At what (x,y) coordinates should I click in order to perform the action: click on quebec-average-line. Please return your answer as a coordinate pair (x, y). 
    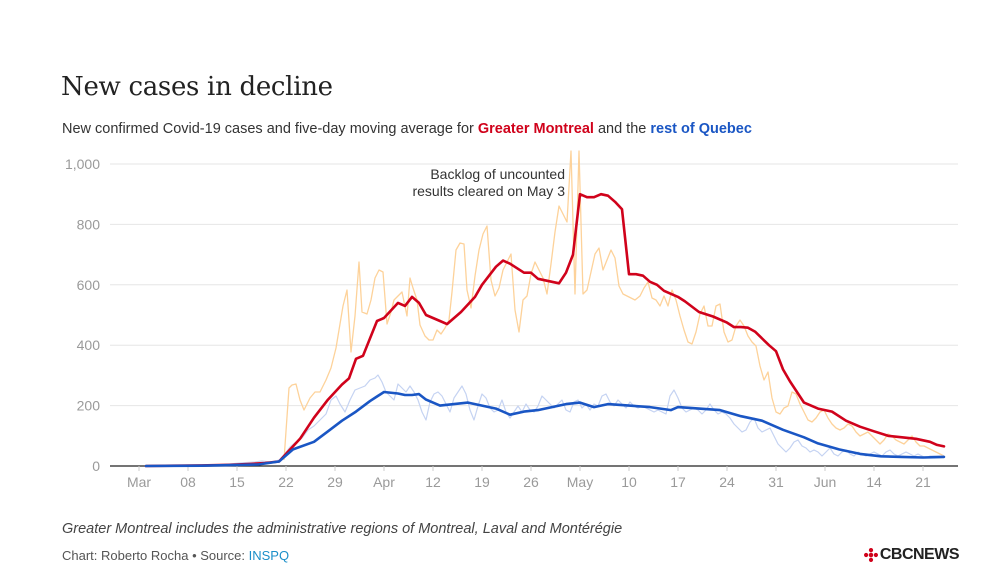
    Looking at the image, I should click on (545, 429).